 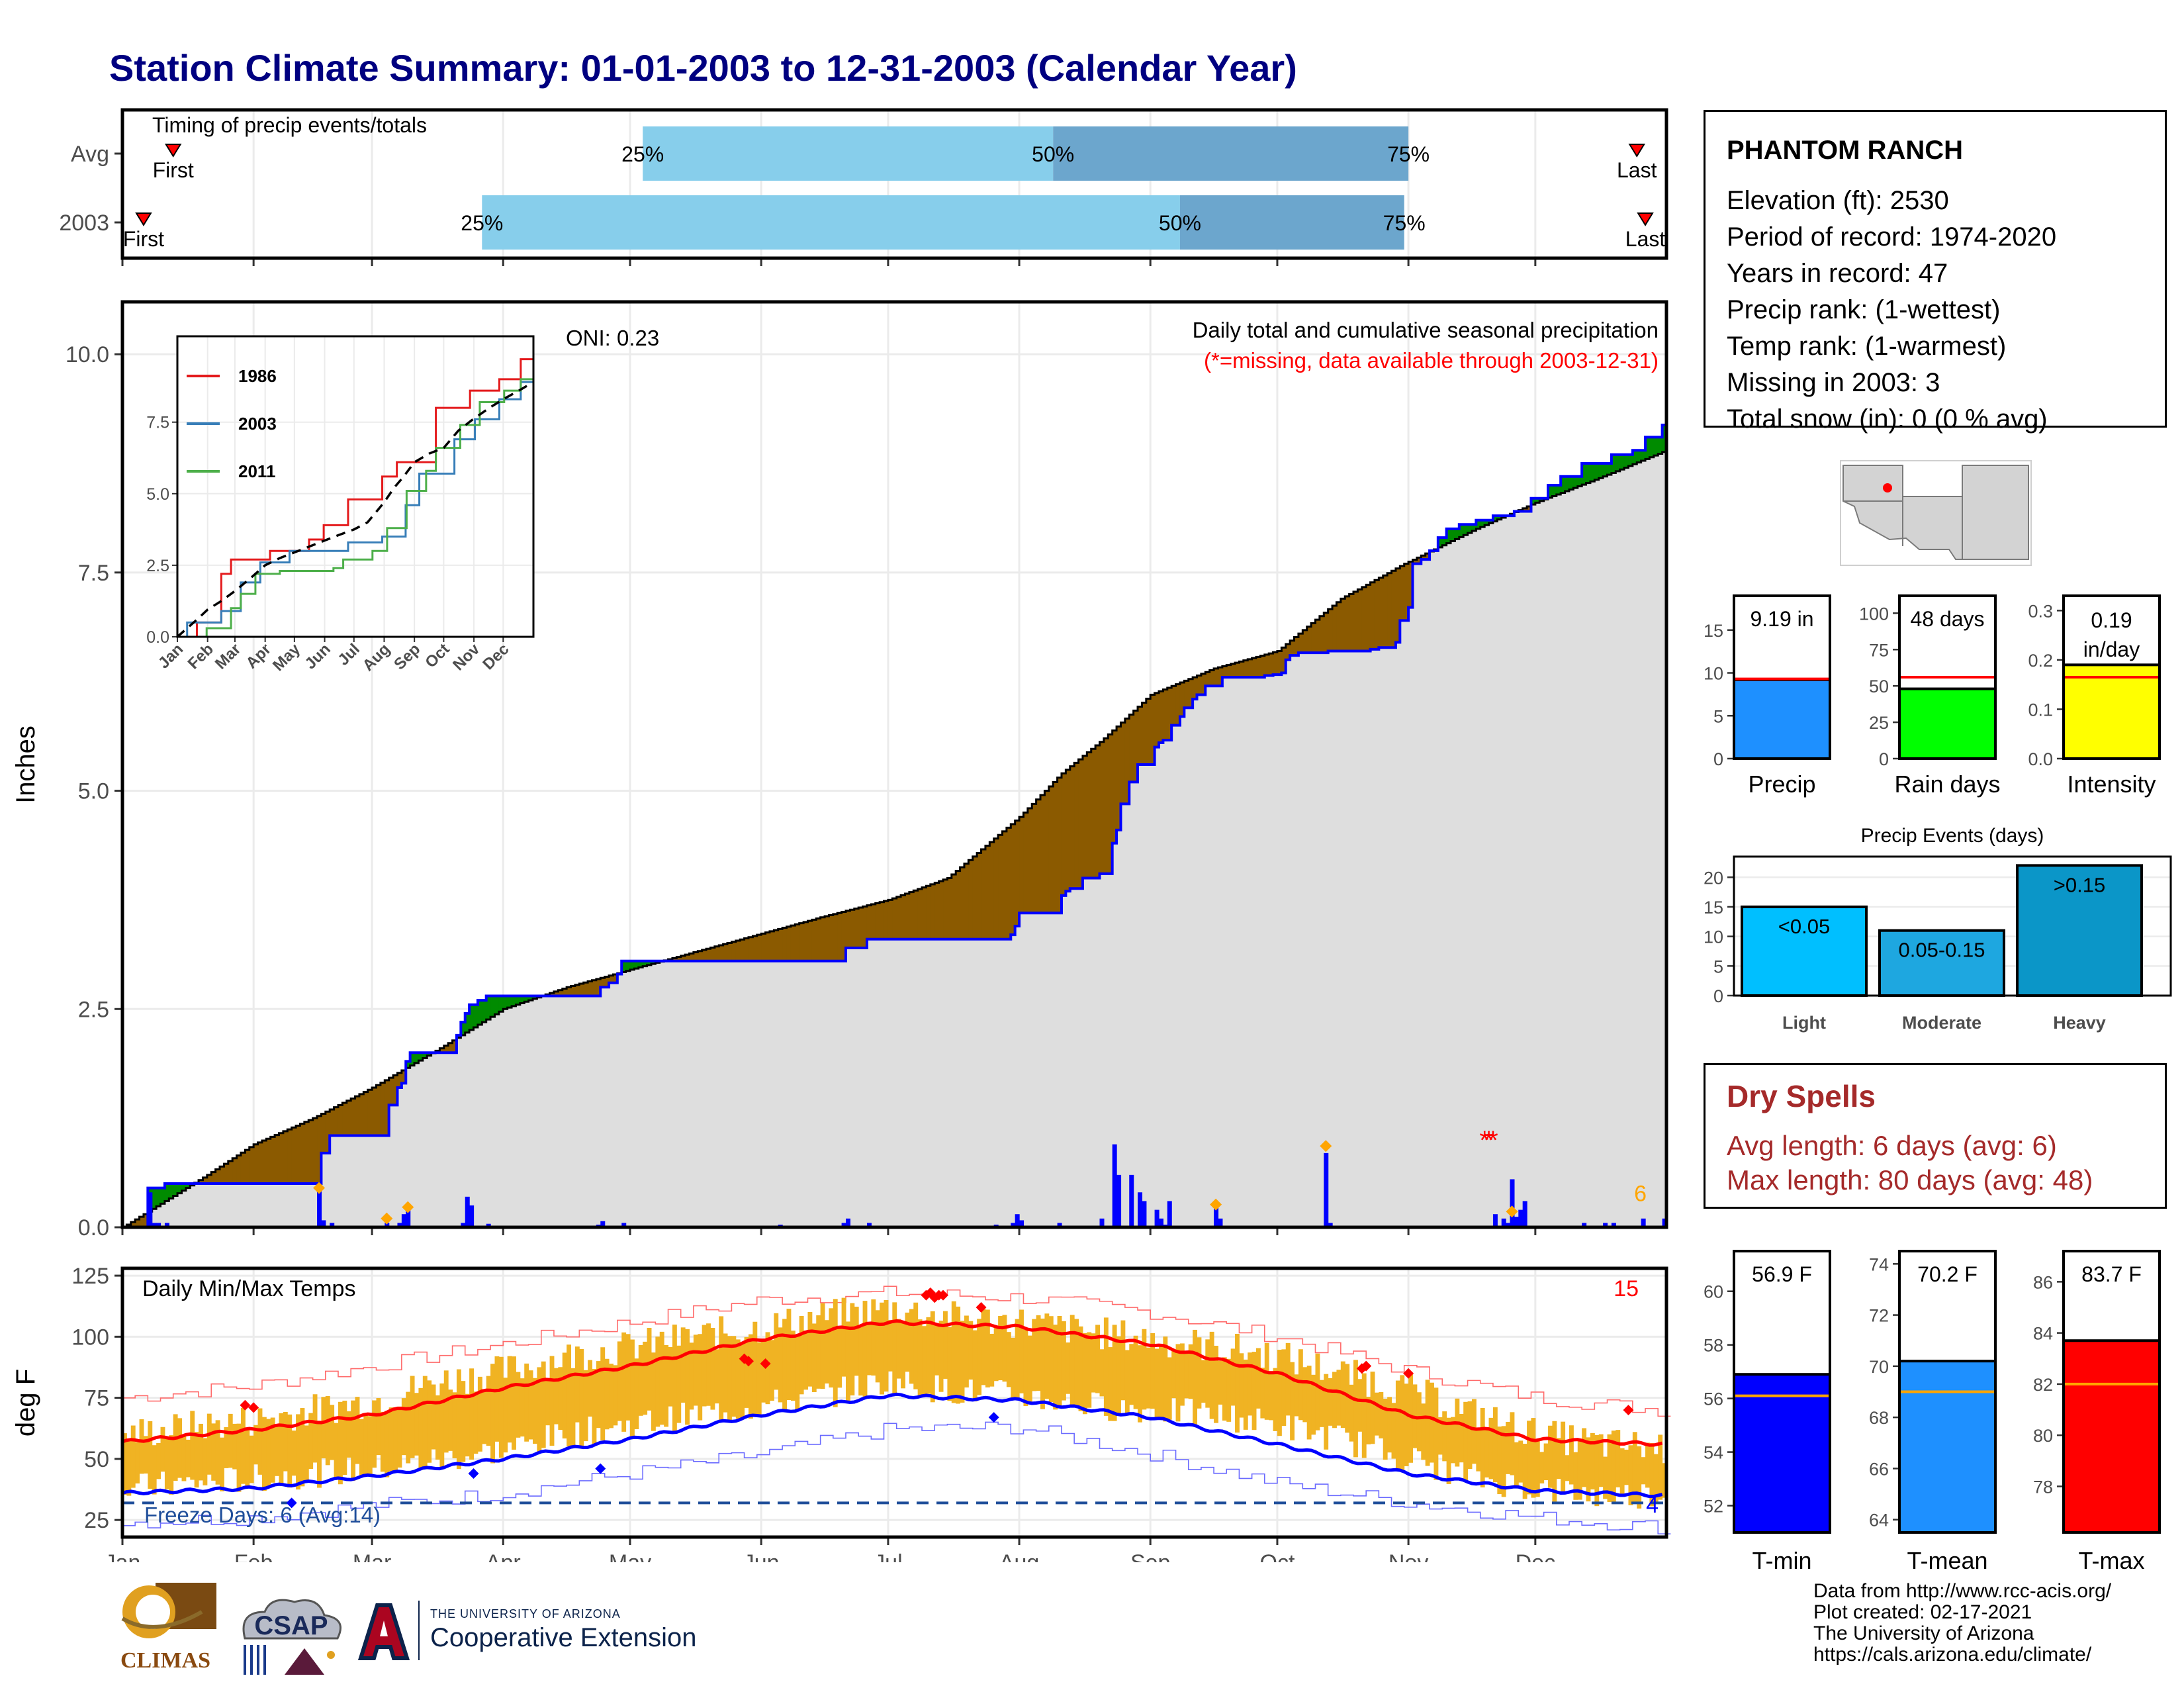 I want to click on temp-record-high-count: 15, so click(x=1627, y=1288).